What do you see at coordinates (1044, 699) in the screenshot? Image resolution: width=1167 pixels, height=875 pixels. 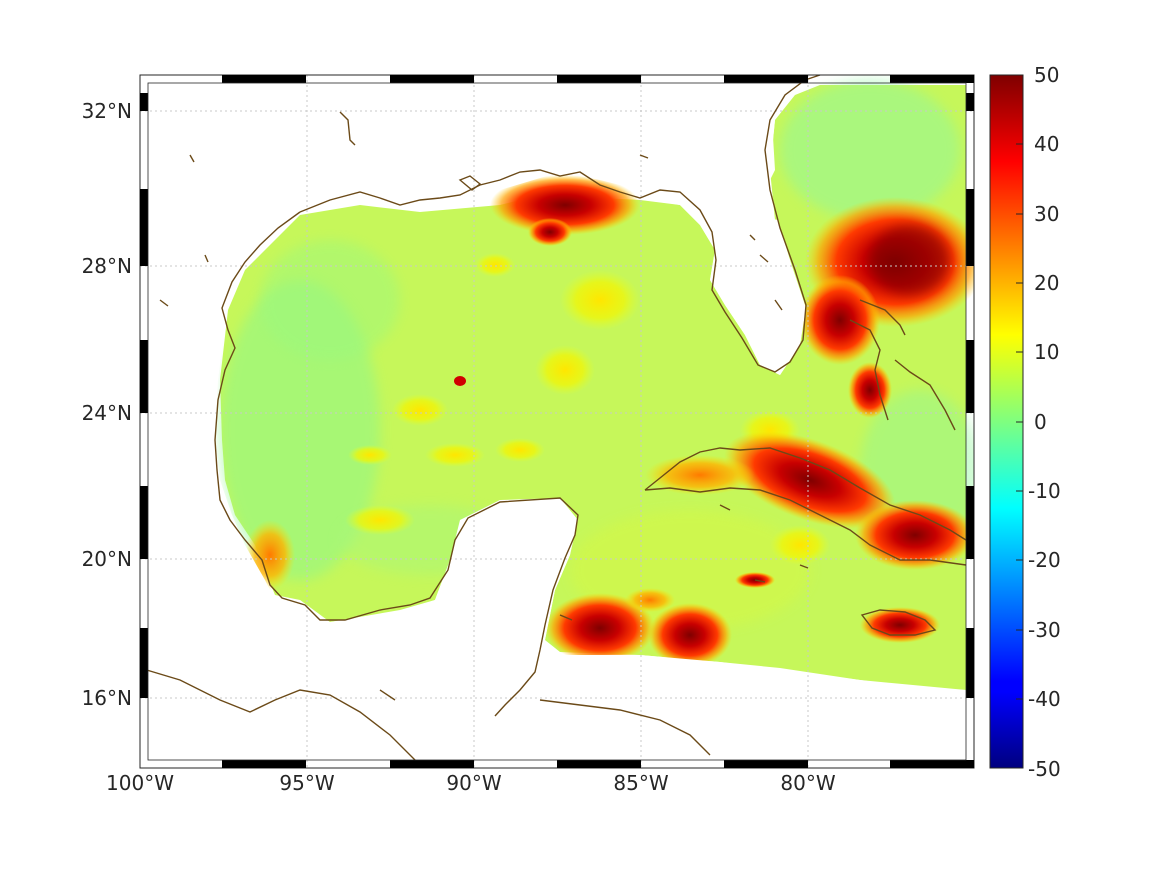 I see `colorbar-tick-label: -40` at bounding box center [1044, 699].